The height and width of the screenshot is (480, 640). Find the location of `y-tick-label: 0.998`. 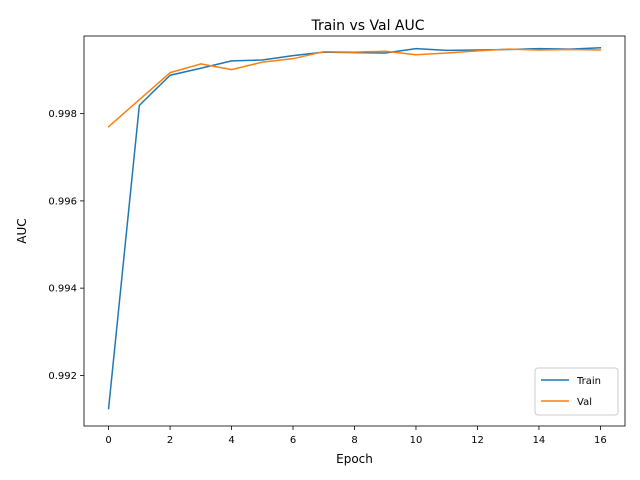

y-tick-label: 0.998 is located at coordinates (62, 114).